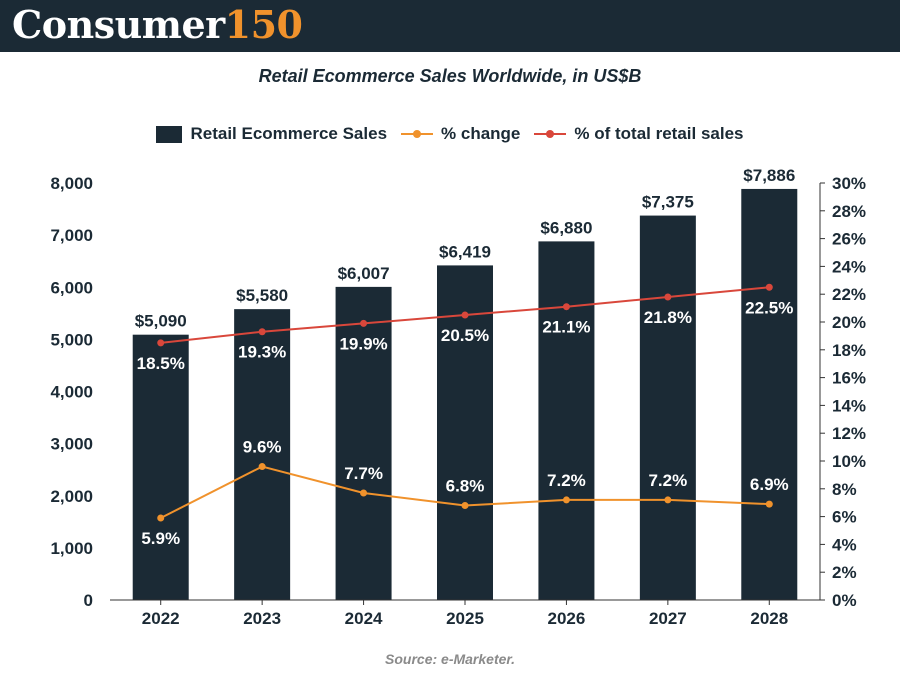  I want to click on x-tick-label: 2027, so click(668, 618).